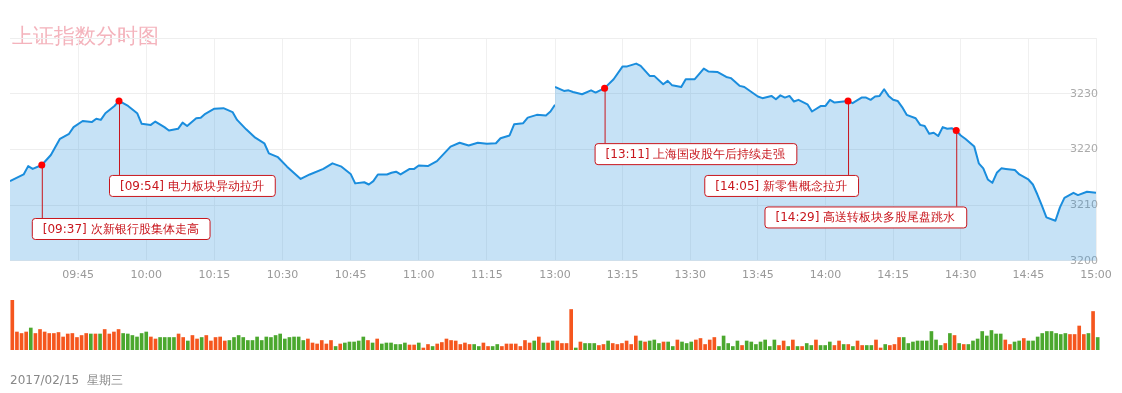 This screenshot has height=393, width=1122. I want to click on x-tick-label: 13:45, so click(758, 275).